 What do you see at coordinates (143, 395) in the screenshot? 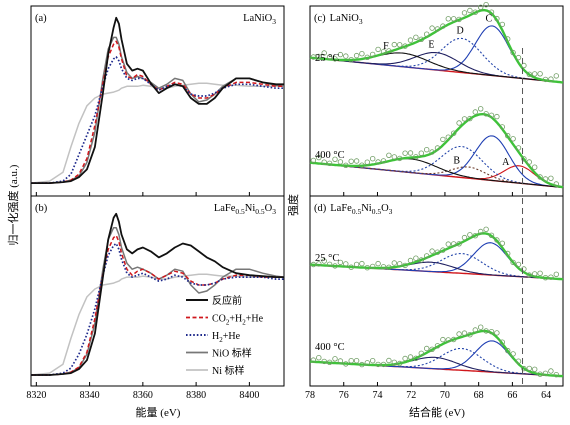
I see `x-tick-label: 8360` at bounding box center [143, 395].